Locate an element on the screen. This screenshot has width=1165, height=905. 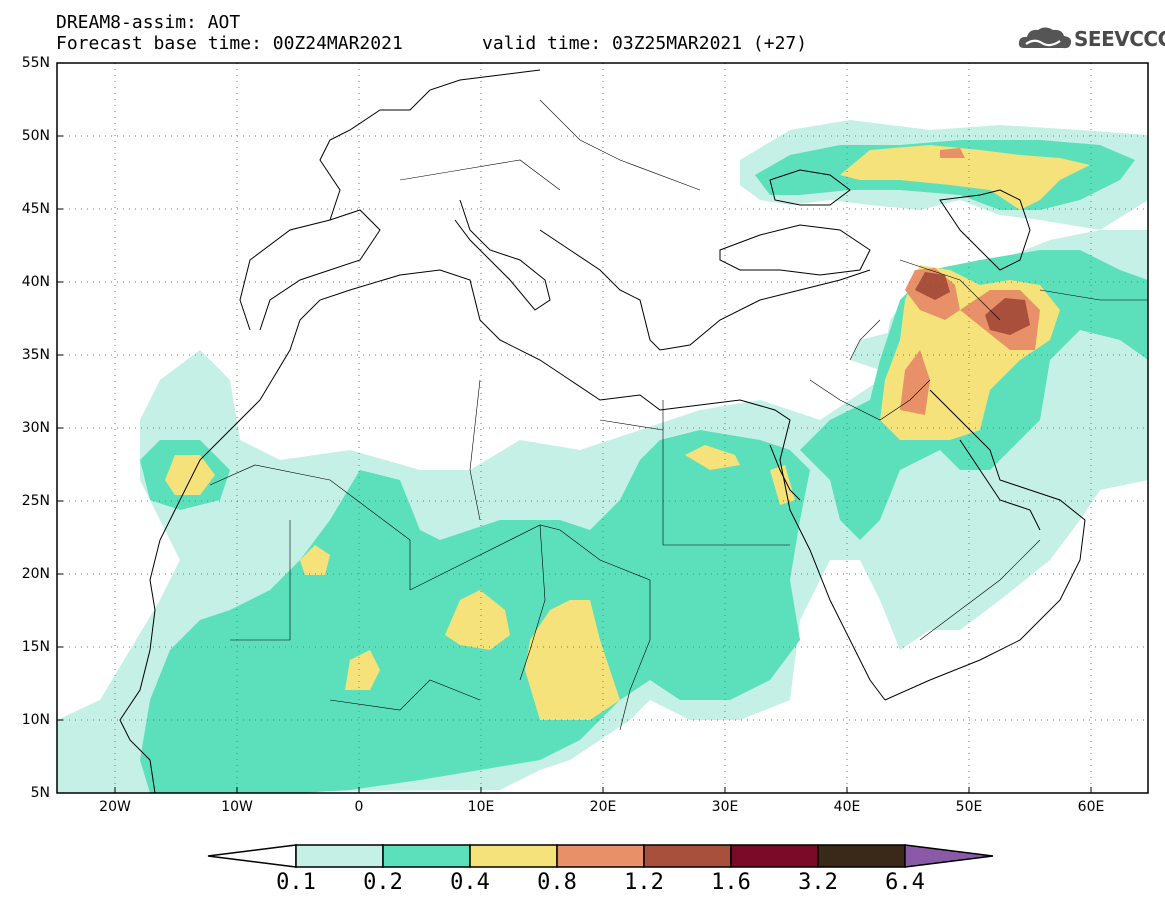
lat-label: 5N is located at coordinates (40, 793).